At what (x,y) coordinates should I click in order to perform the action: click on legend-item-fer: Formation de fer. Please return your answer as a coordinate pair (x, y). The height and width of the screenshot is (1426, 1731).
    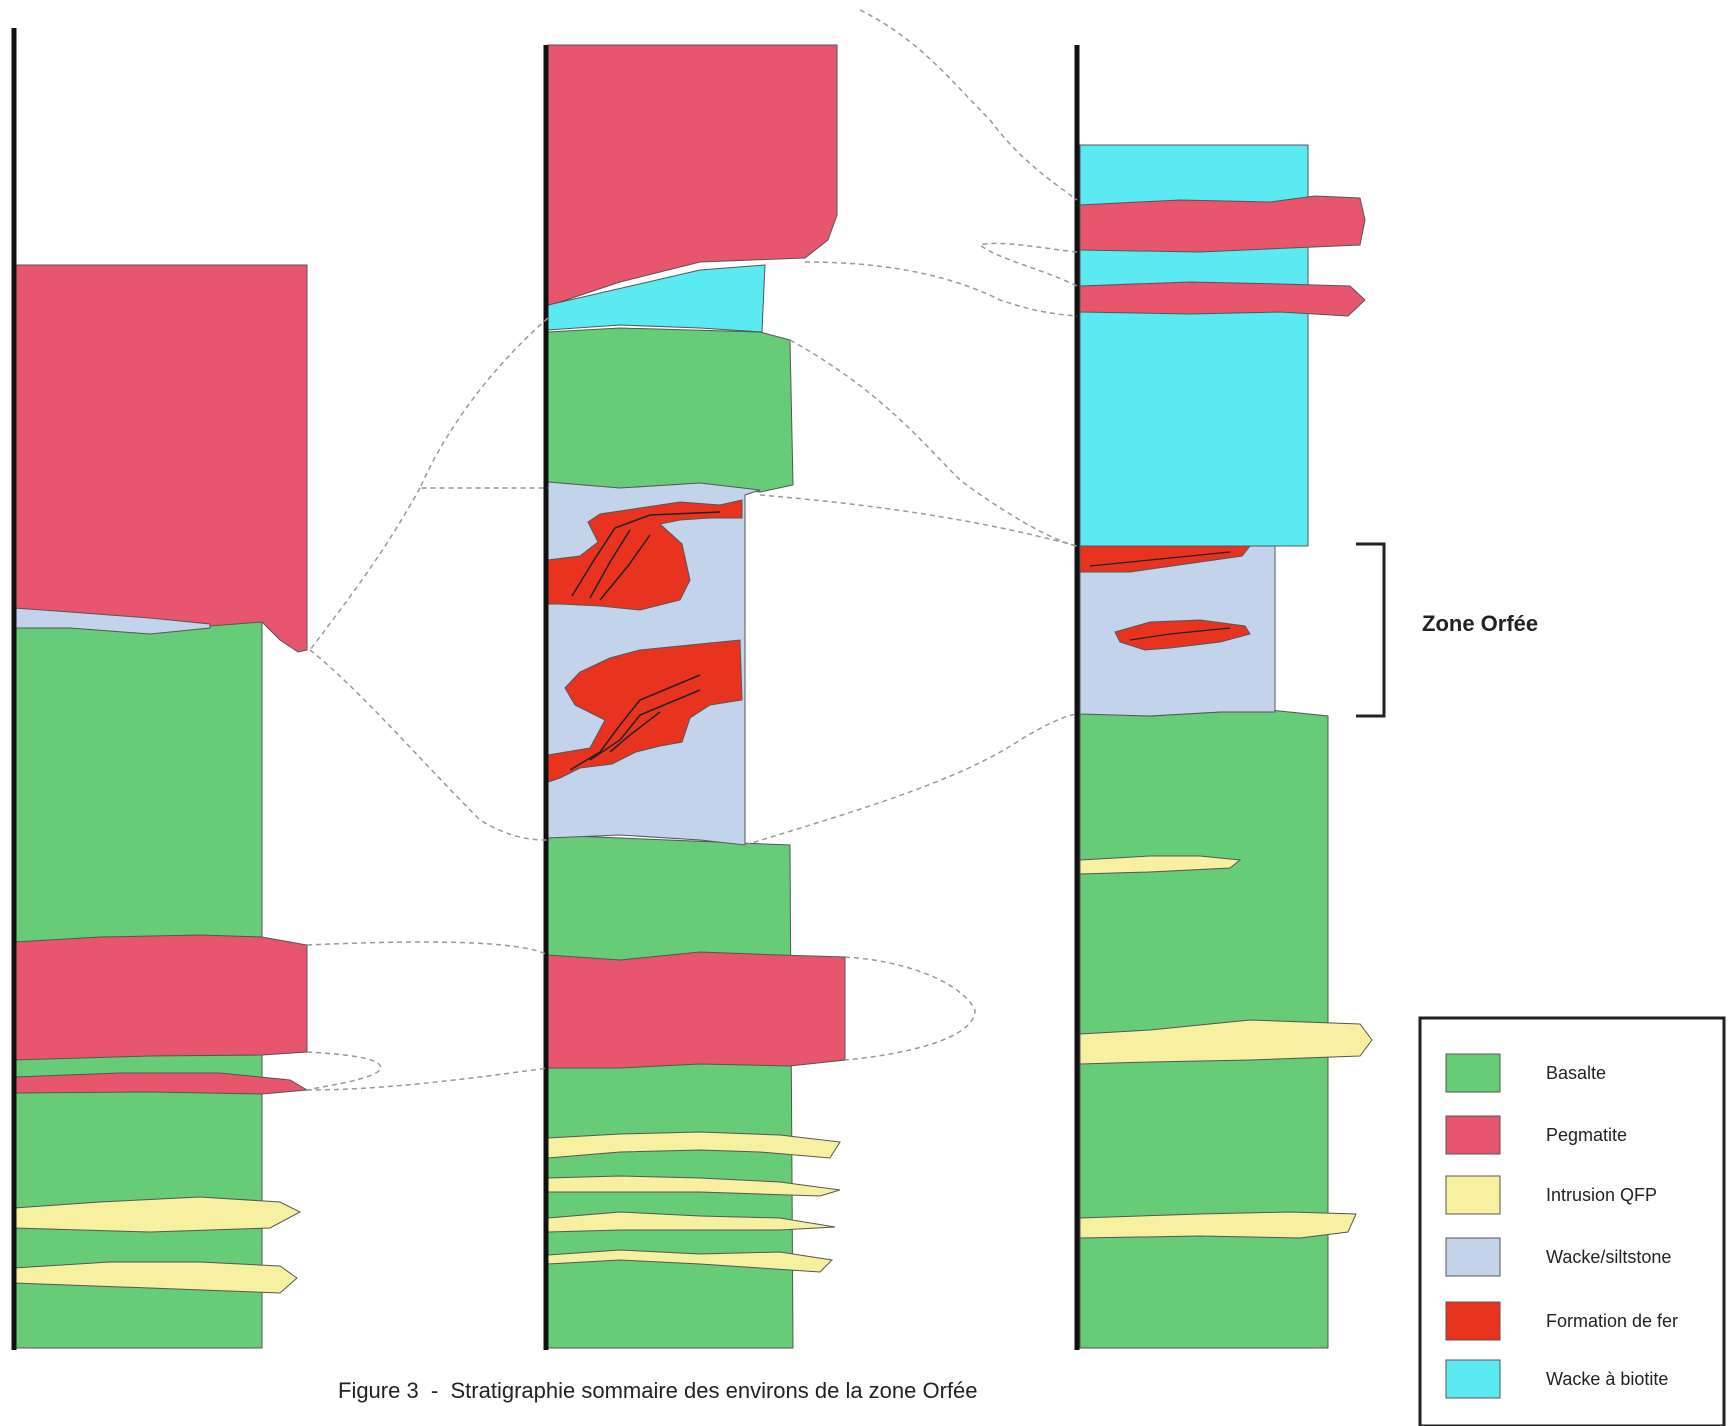
    Looking at the image, I should click on (1561, 1321).